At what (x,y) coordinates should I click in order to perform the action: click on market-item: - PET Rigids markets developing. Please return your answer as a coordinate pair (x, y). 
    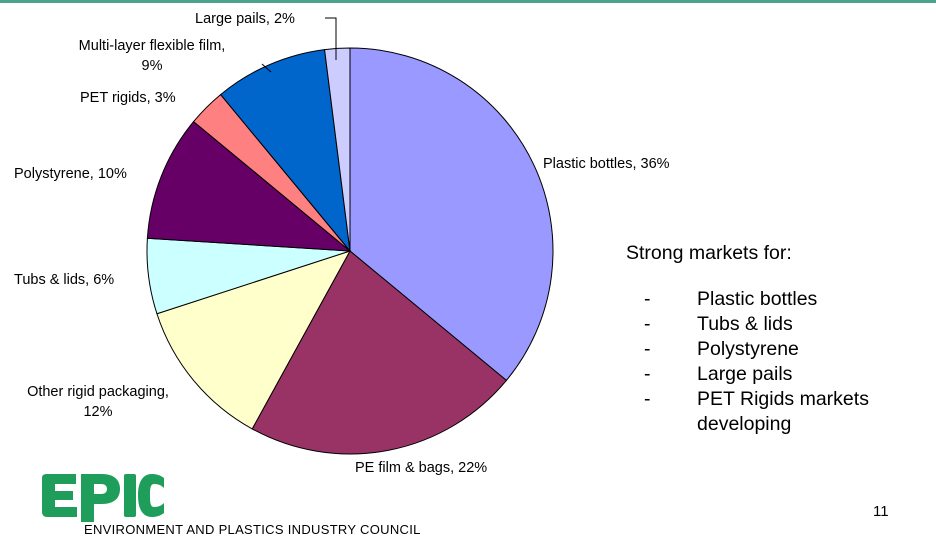
    Looking at the image, I should click on (790, 412).